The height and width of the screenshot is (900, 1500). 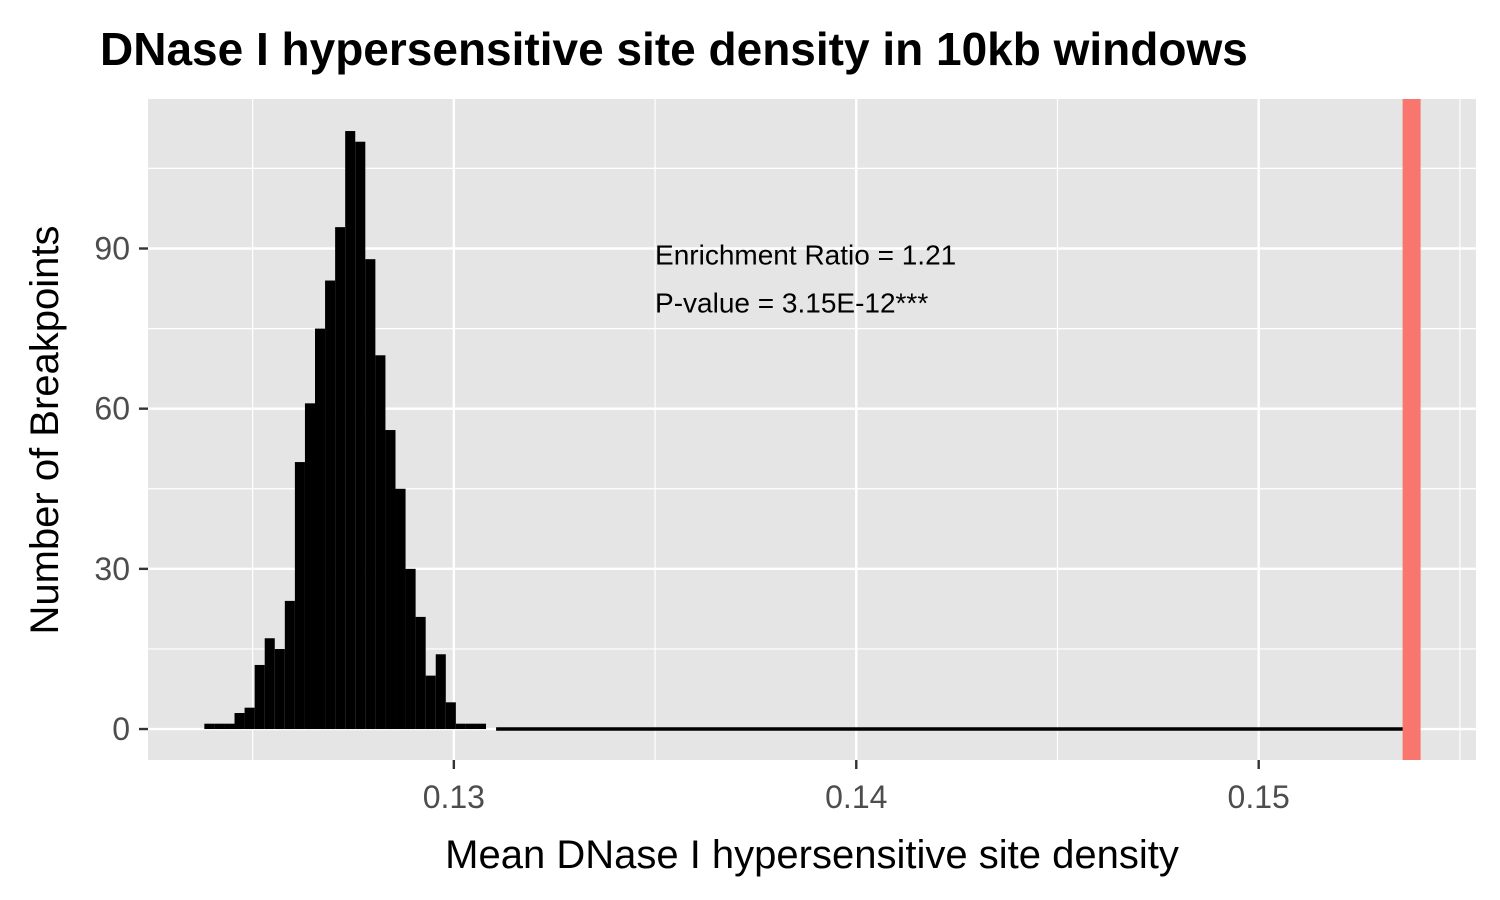 What do you see at coordinates (121, 729) in the screenshot?
I see `y-tick-label: 0` at bounding box center [121, 729].